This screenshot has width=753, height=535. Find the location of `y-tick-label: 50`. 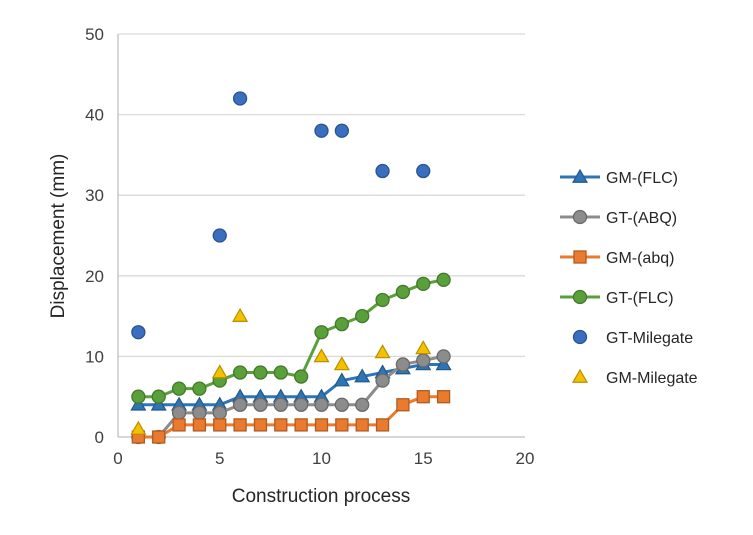

y-tick-label: 50 is located at coordinates (94, 34).